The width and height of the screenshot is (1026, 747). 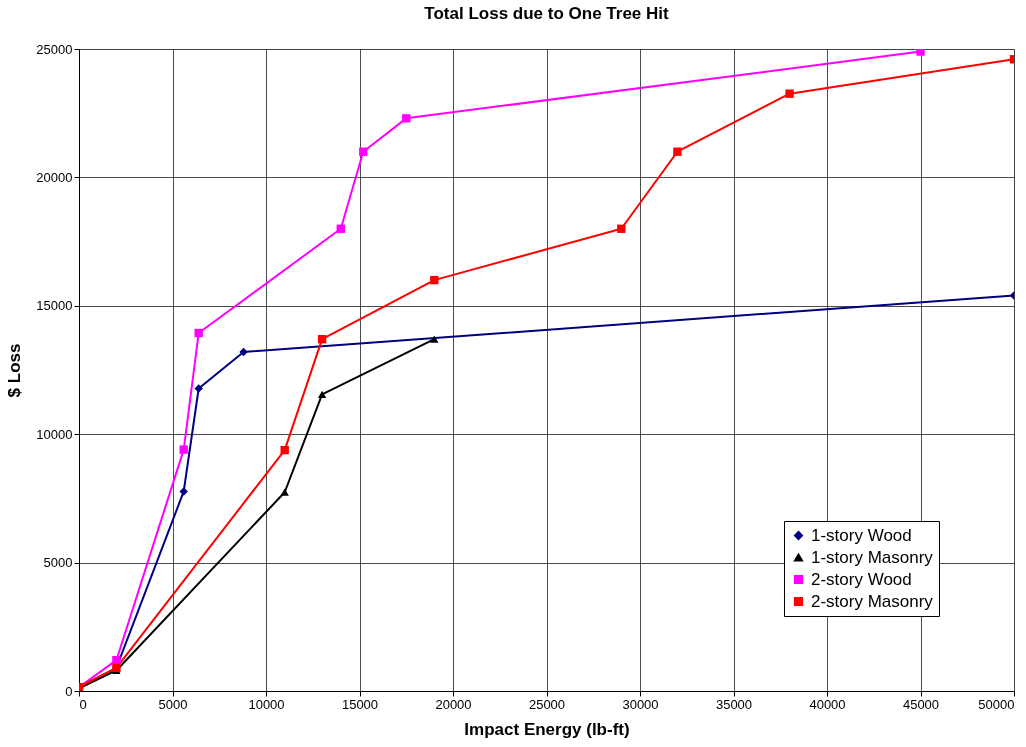 What do you see at coordinates (15, 370) in the screenshot?
I see `y-axis-title: $ Loss` at bounding box center [15, 370].